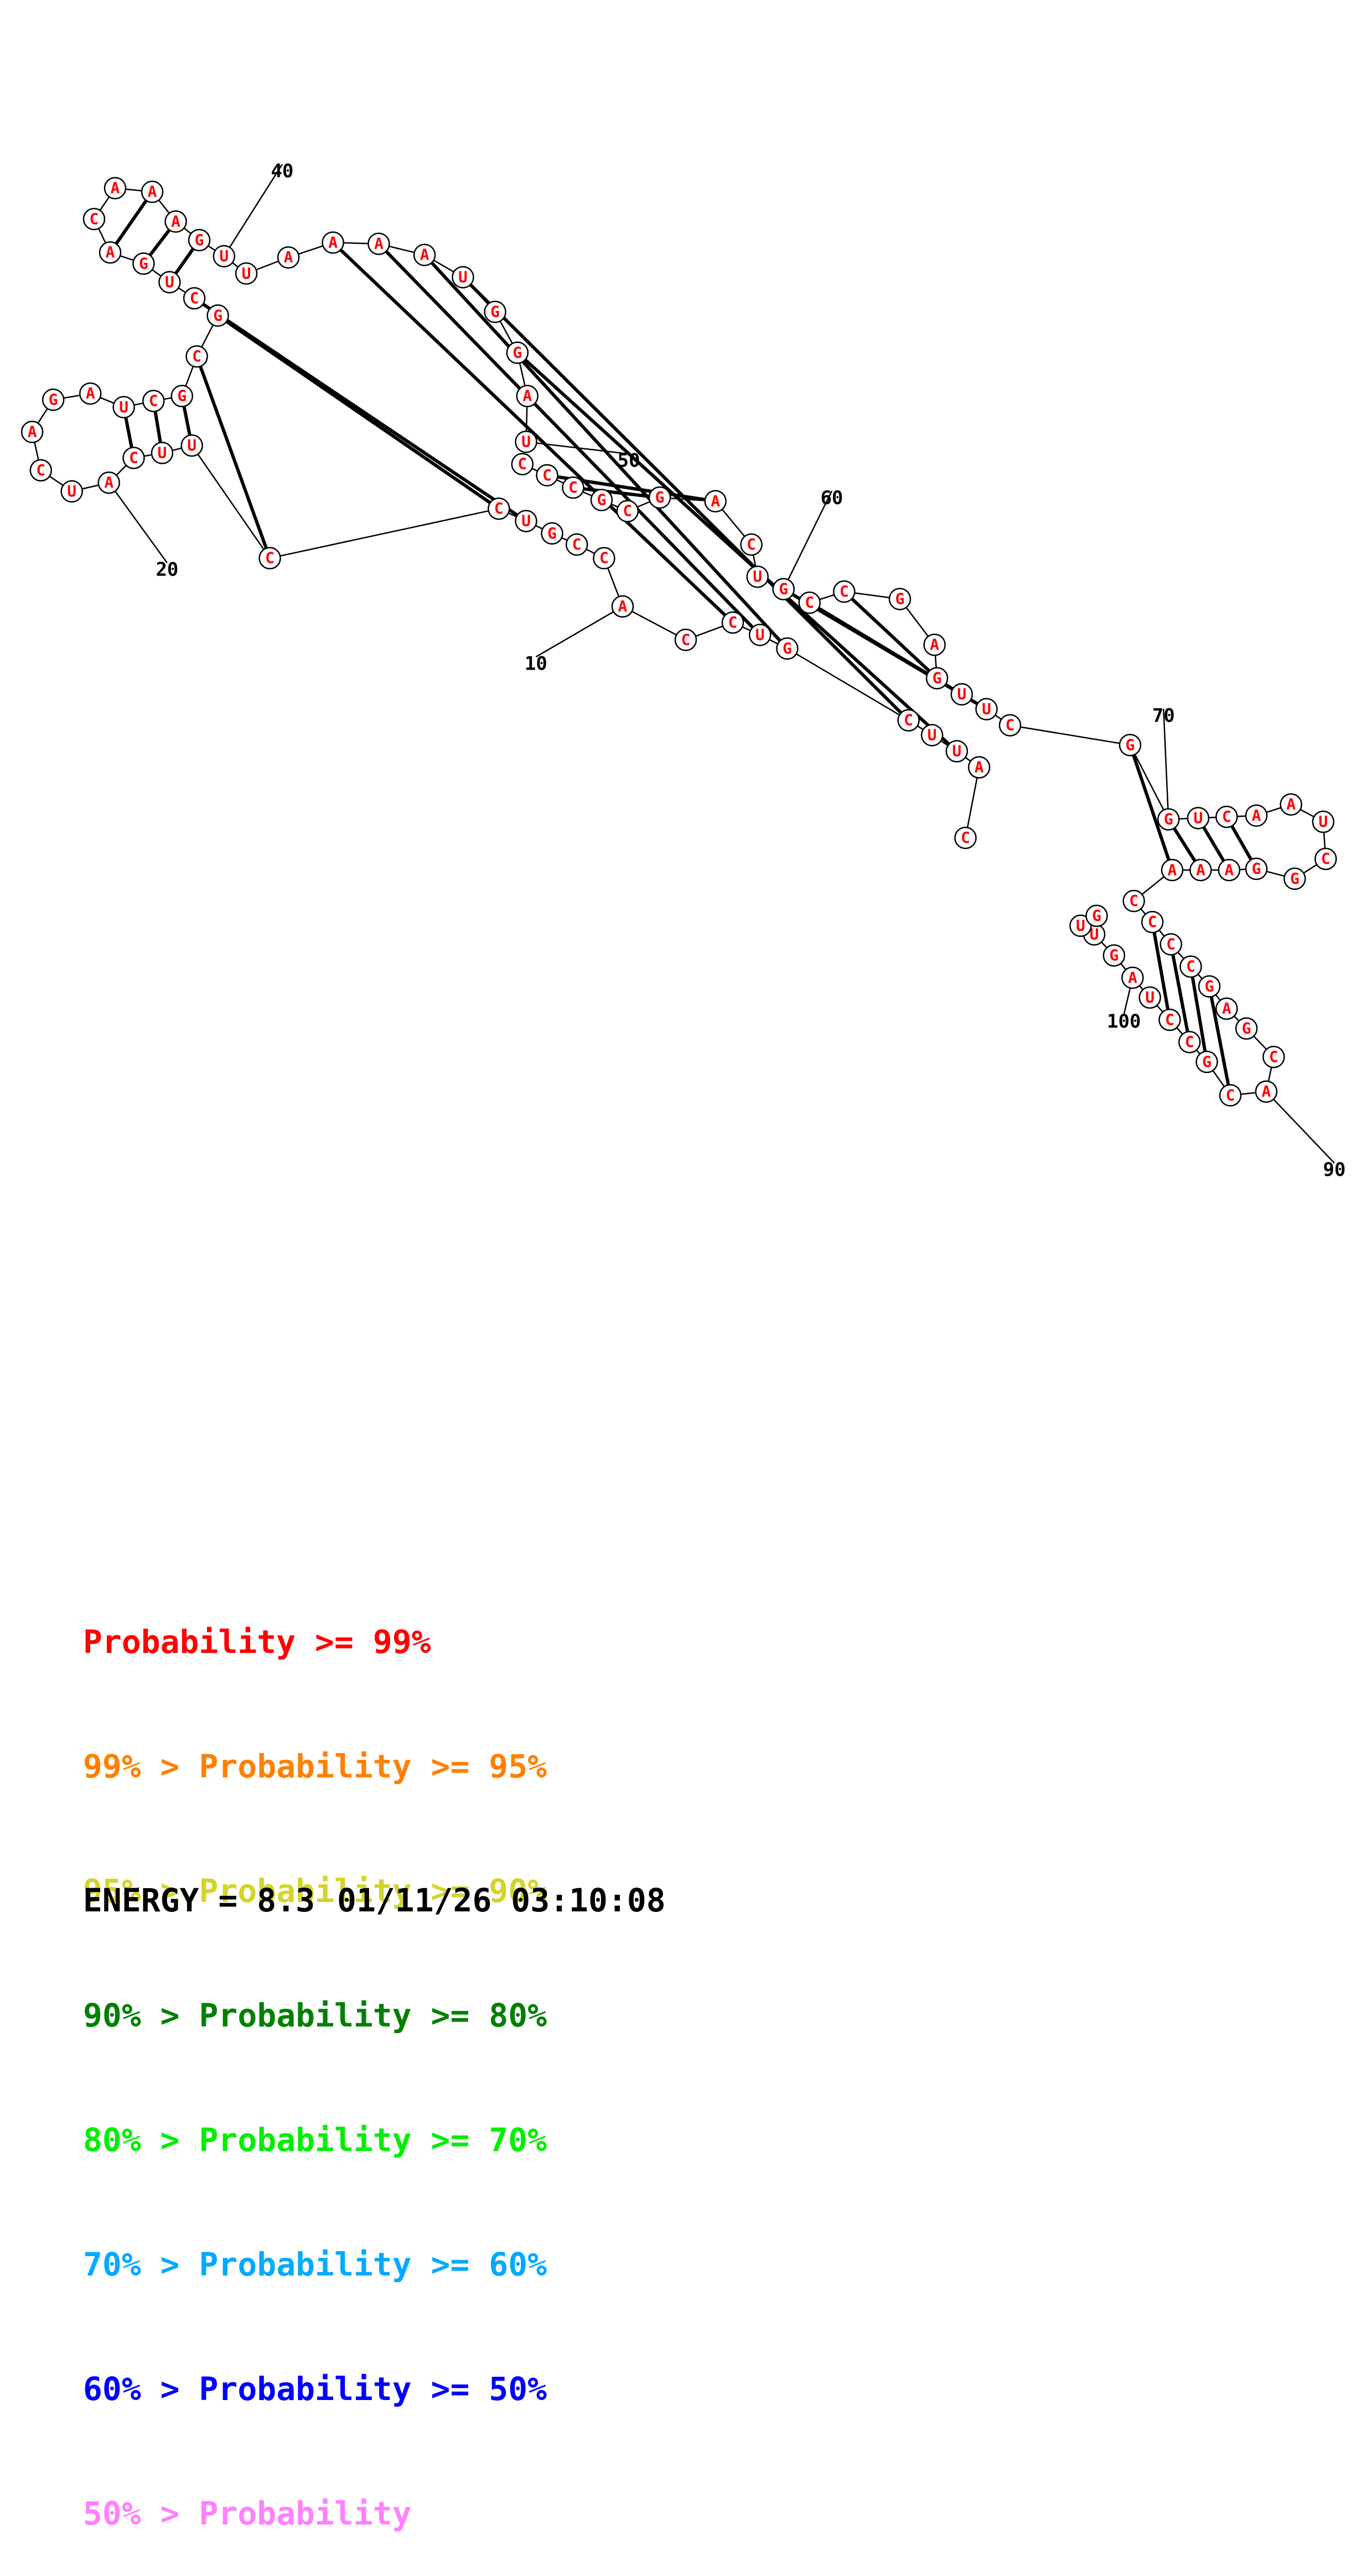 The image size is (1372, 2576). Describe the element at coordinates (373, 1767) in the screenshot. I see `legend-label: Probability >= 95%` at that location.